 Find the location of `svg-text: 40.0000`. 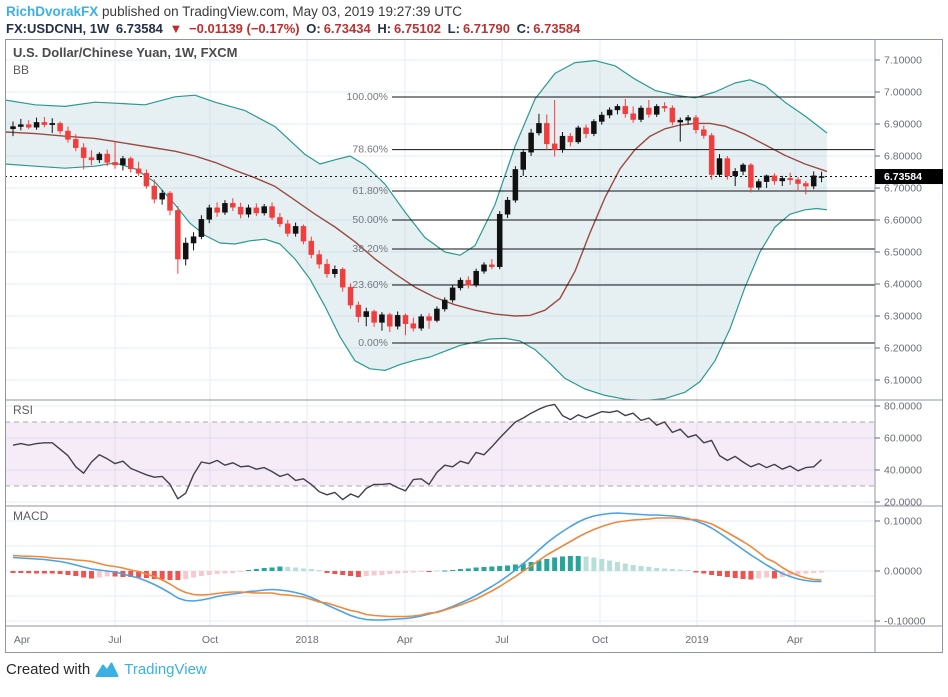

svg-text: 40.0000 is located at coordinates (903, 471).